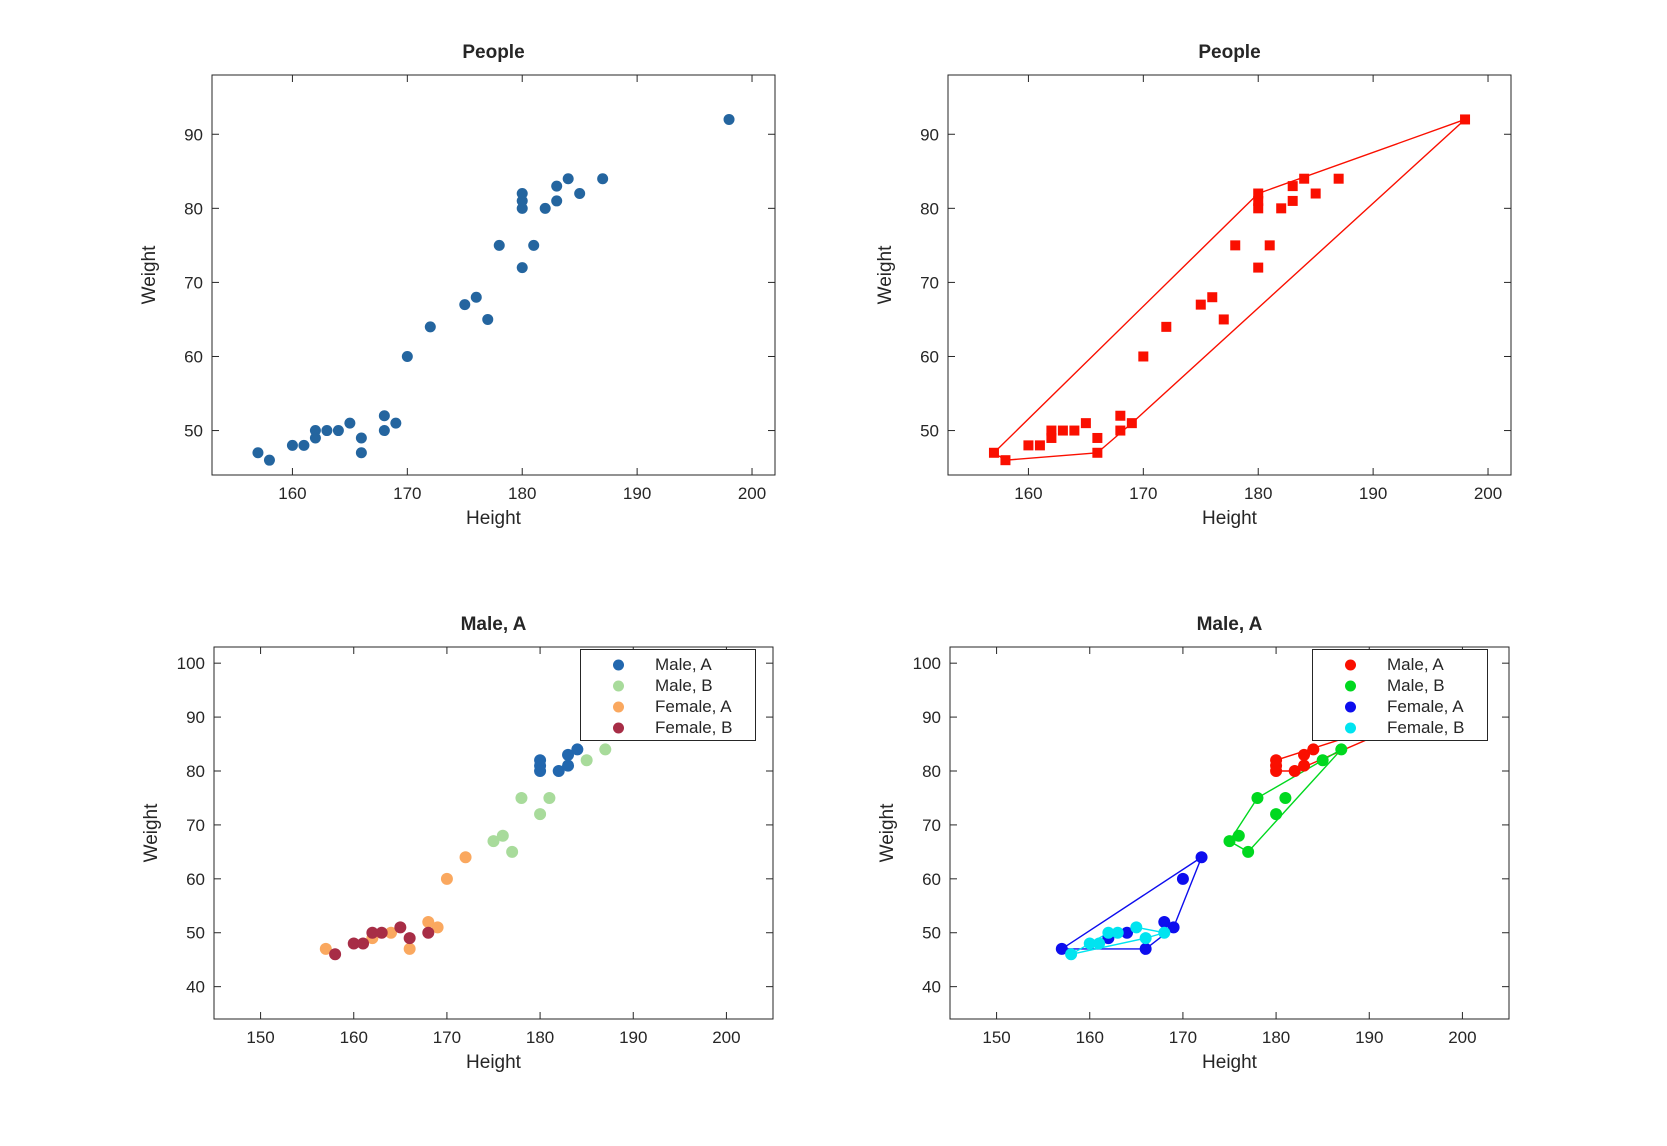 The width and height of the screenshot is (1667, 1146). Describe the element at coordinates (668, 706) in the screenshot. I see `legend-item-female-a: Female, A` at that location.